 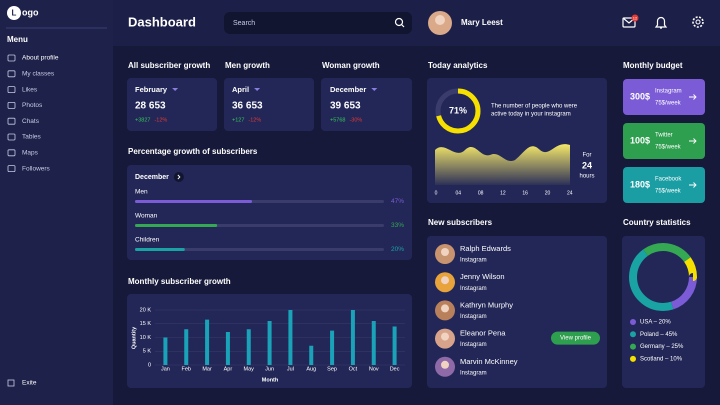 What do you see at coordinates (668, 92) in the screenshot?
I see `budget-platform: Instagram` at bounding box center [668, 92].